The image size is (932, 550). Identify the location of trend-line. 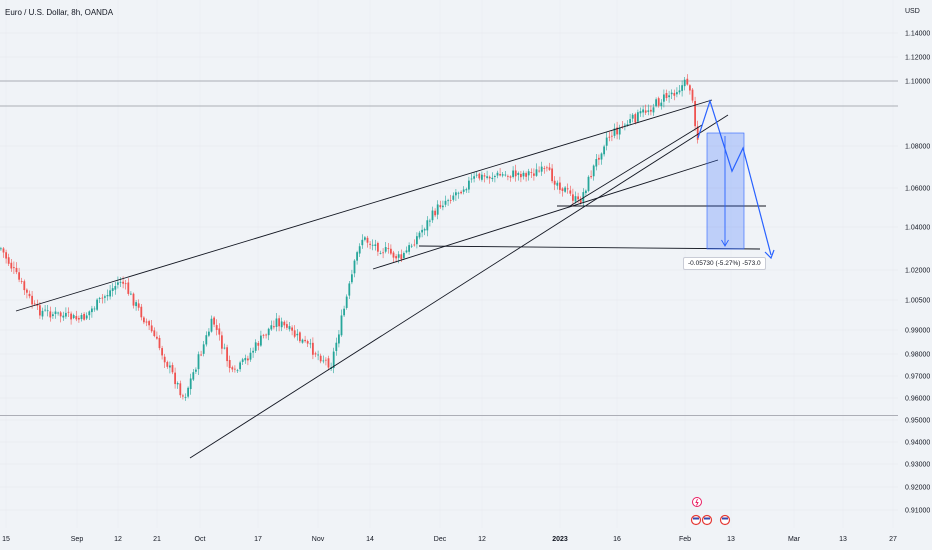
(545, 214).